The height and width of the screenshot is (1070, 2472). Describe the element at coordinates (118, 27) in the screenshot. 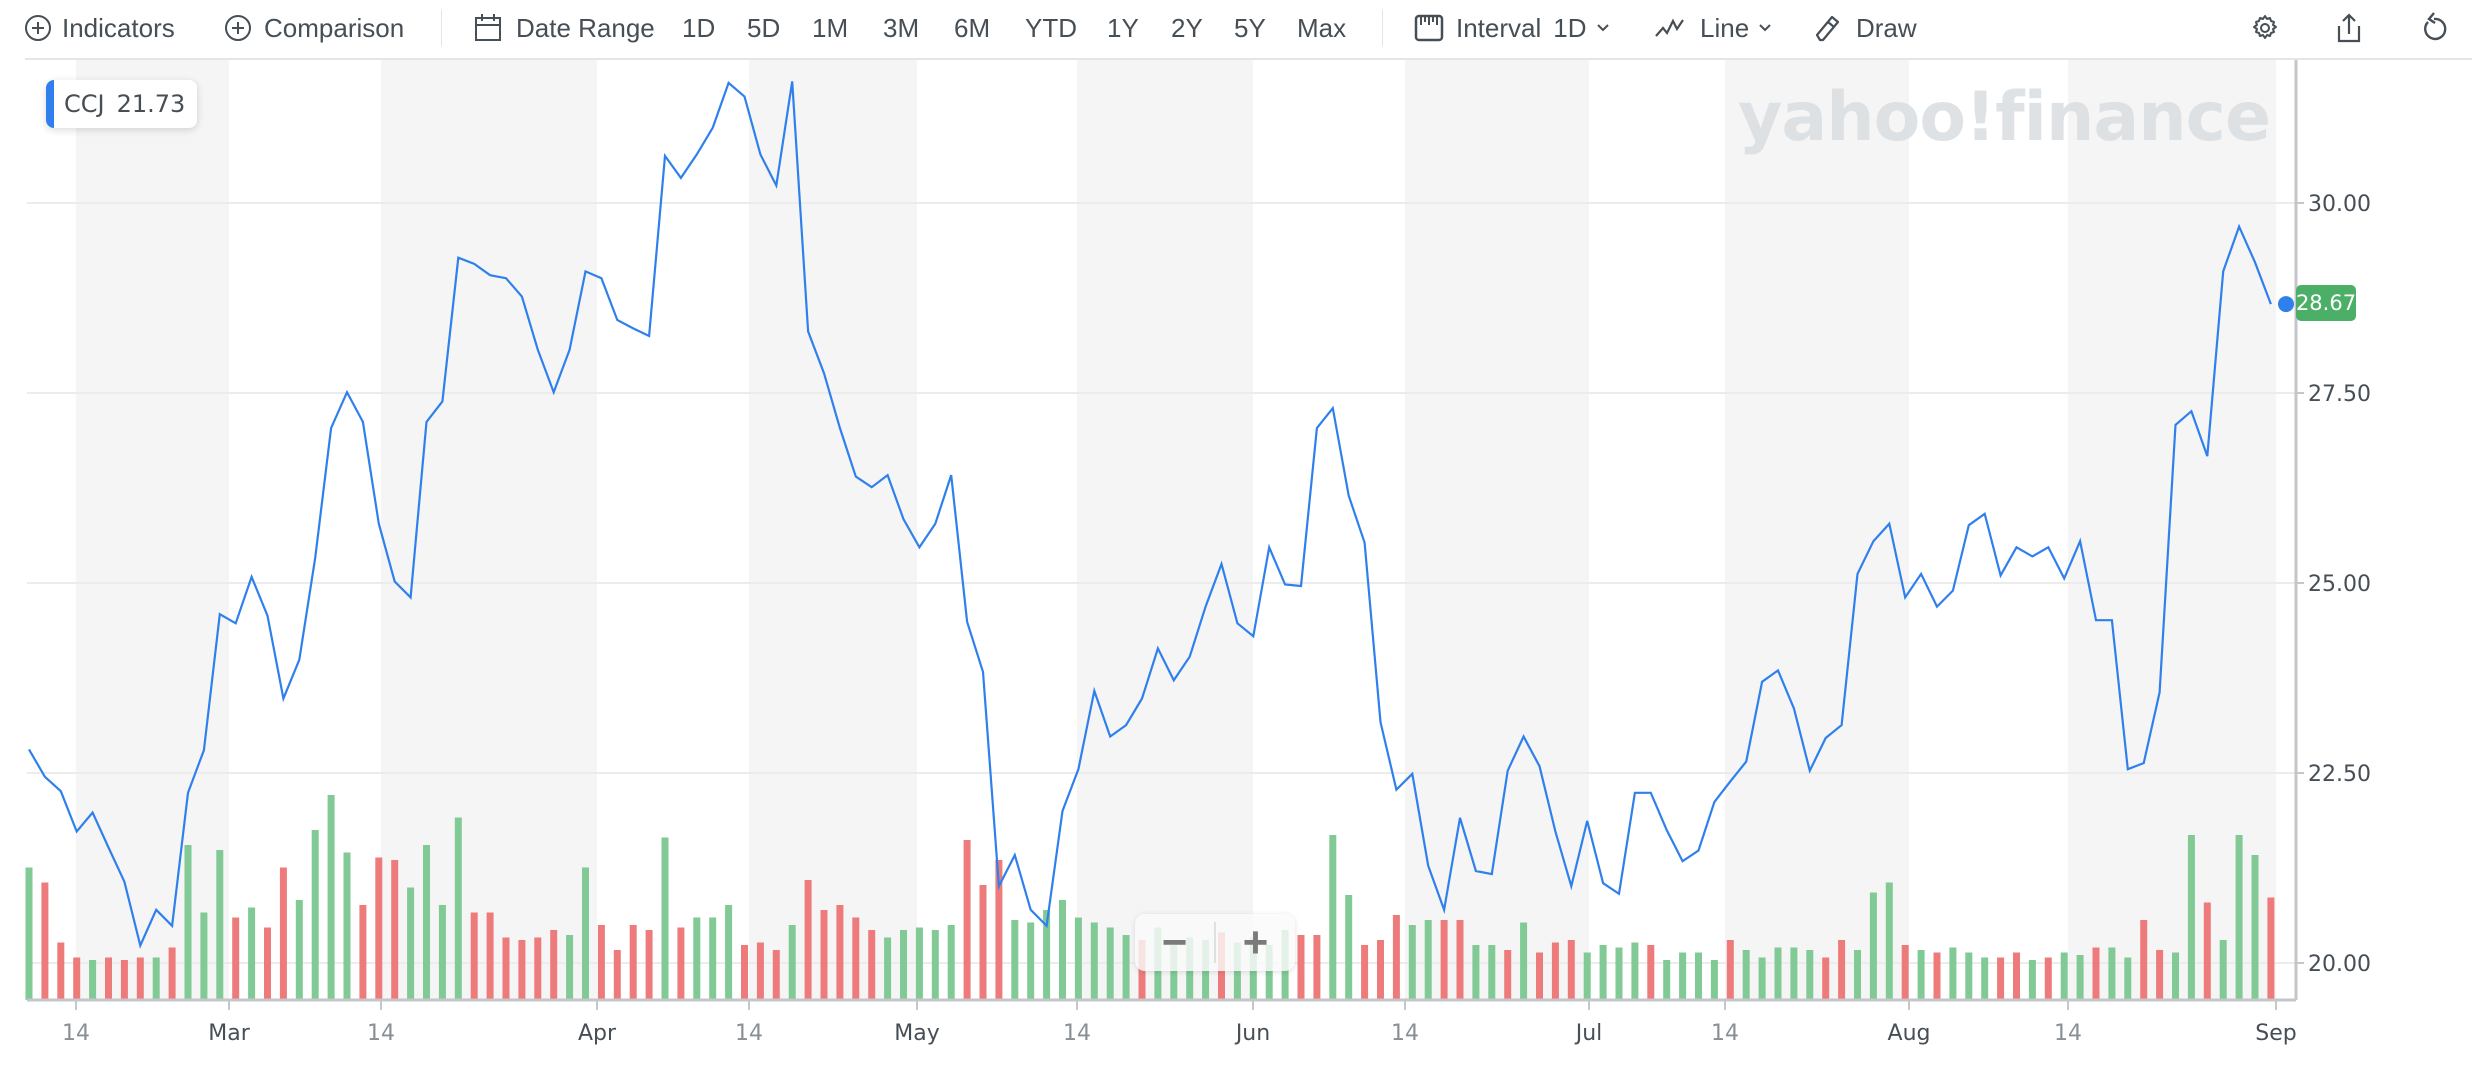

I see `indicators-label: Indicators` at that location.